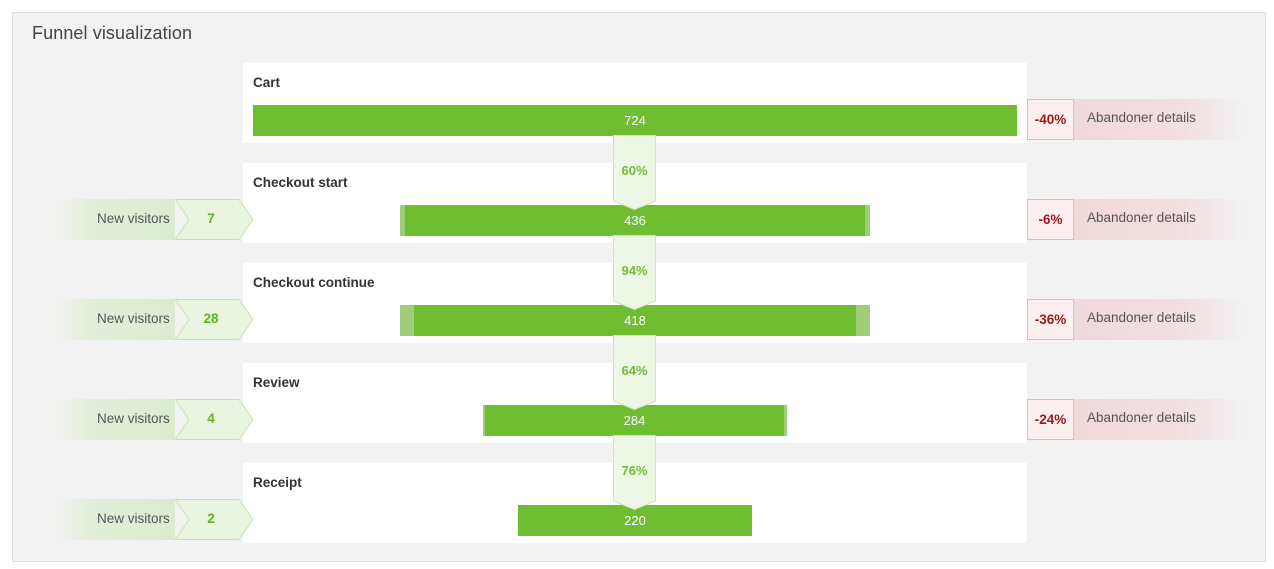 This screenshot has height=569, width=1274. I want to click on new-visitors-tag: New visitors 28, so click(147, 319).